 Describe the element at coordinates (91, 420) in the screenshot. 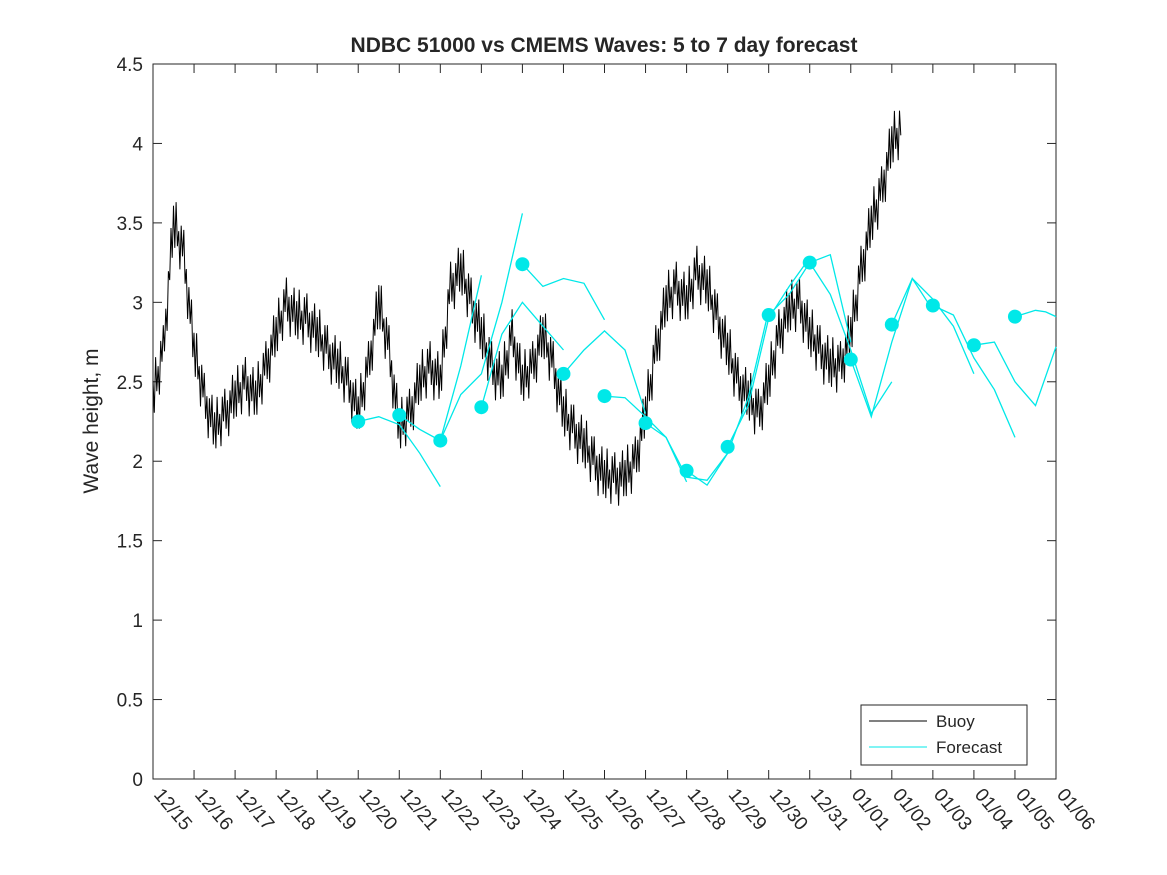

I see `y-axis-label: Wave height, m` at that location.